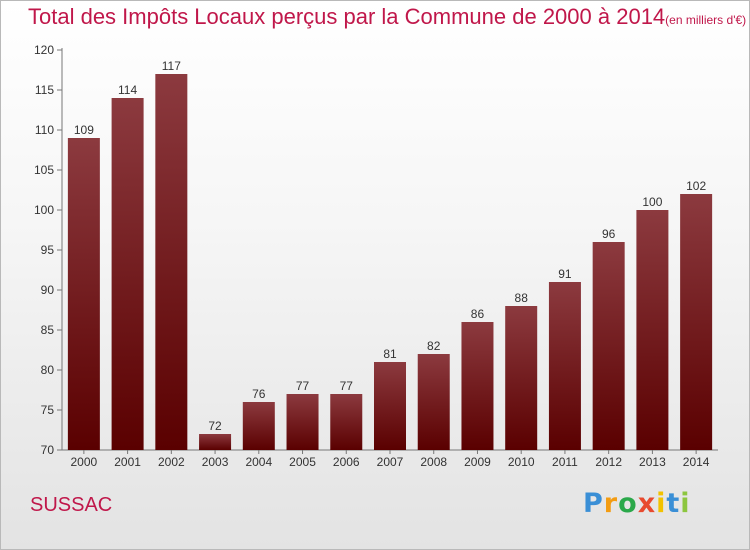  What do you see at coordinates (628, 503) in the screenshot?
I see `logo-letter: o` at bounding box center [628, 503].